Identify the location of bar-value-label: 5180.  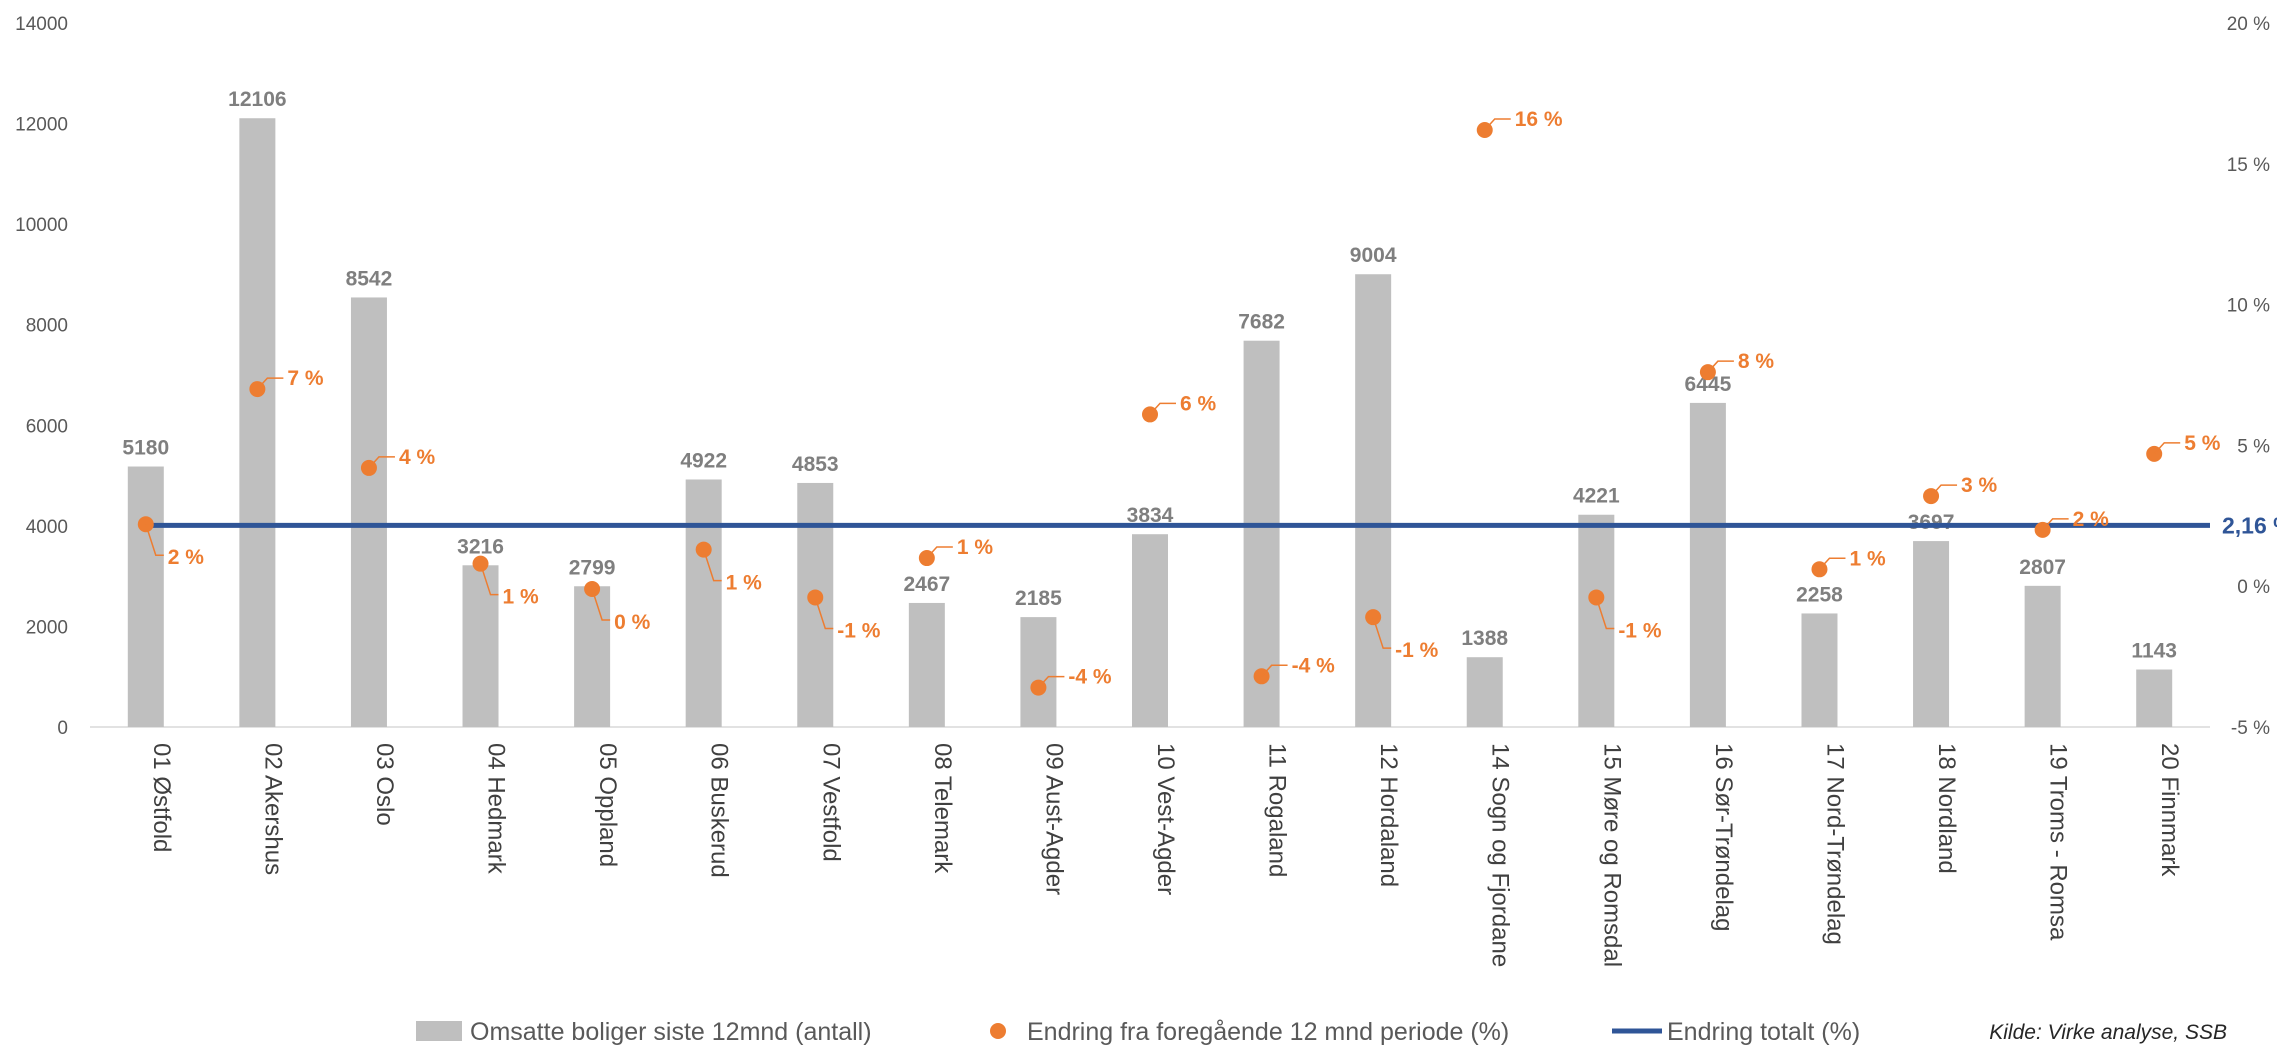
(145, 448).